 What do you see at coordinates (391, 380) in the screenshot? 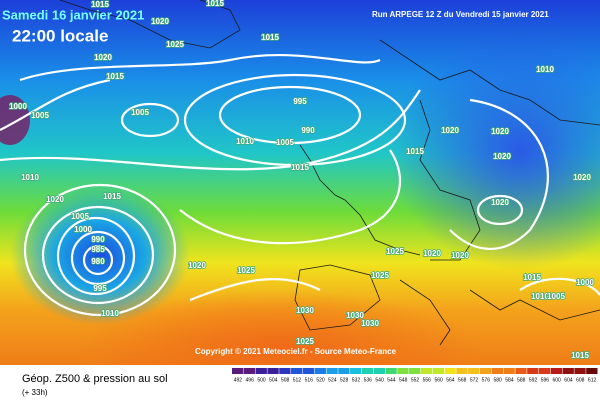
I see `scale-label: 544` at bounding box center [391, 380].